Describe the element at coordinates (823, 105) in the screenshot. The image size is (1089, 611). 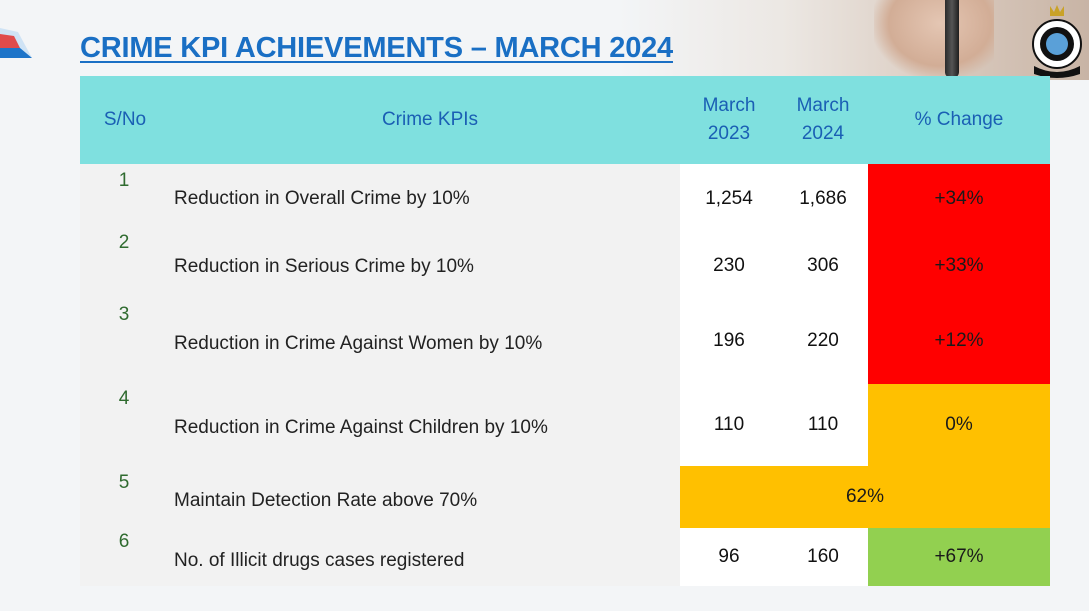
I see `header-march-2024-line1: March` at that location.